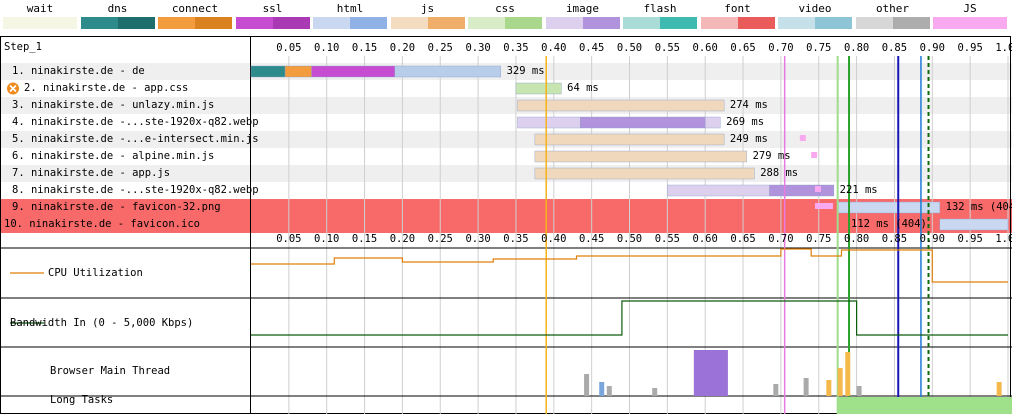 The image size is (1012, 414). I want to click on tick-top-6: 0.35, so click(516, 48).